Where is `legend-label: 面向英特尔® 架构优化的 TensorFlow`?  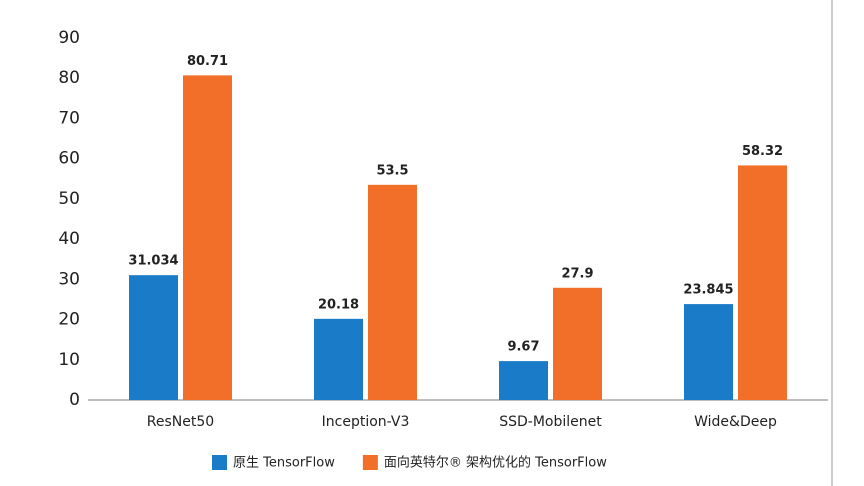 legend-label: 面向英特尔® 架构优化的 TensorFlow is located at coordinates (495, 463).